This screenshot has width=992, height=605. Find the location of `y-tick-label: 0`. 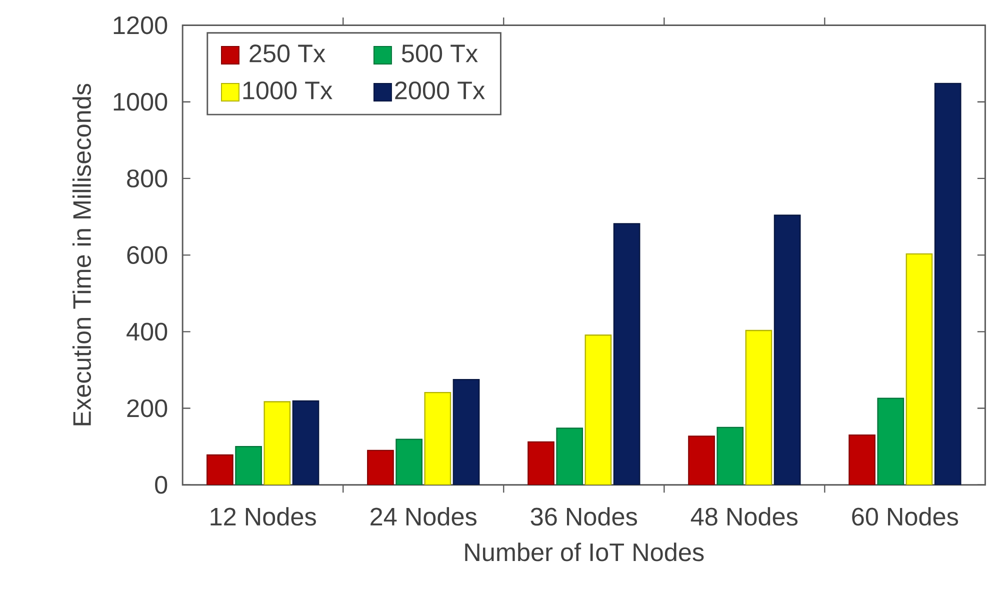

y-tick-label: 0 is located at coordinates (161, 485).